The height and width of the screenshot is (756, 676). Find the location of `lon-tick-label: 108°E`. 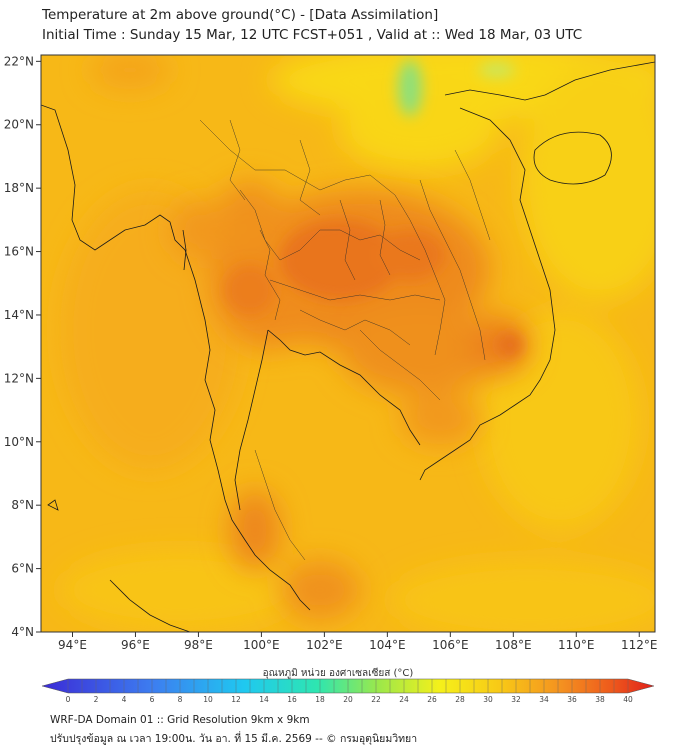

lon-tick-label: 108°E is located at coordinates (513, 645).